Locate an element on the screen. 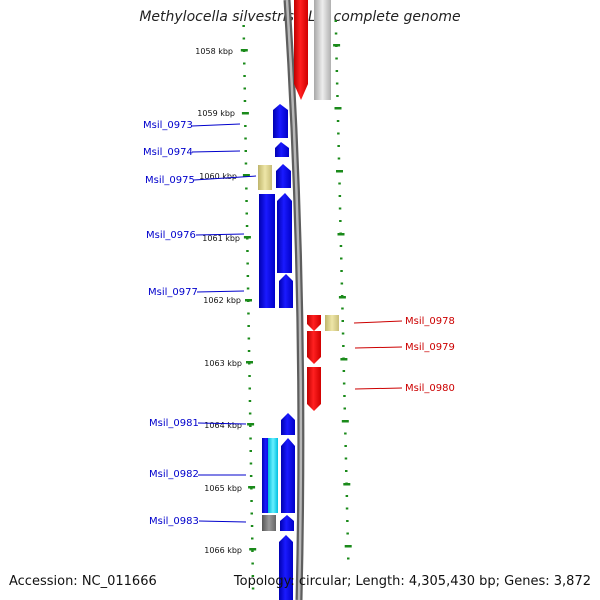  label-msil-0977: Msil_0977 is located at coordinates (173, 292).